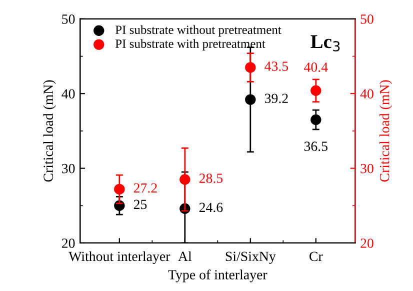 The height and width of the screenshot is (291, 413). Describe the element at coordinates (251, 258) in the screenshot. I see `x-tick-label: Si/SixNy` at that location.